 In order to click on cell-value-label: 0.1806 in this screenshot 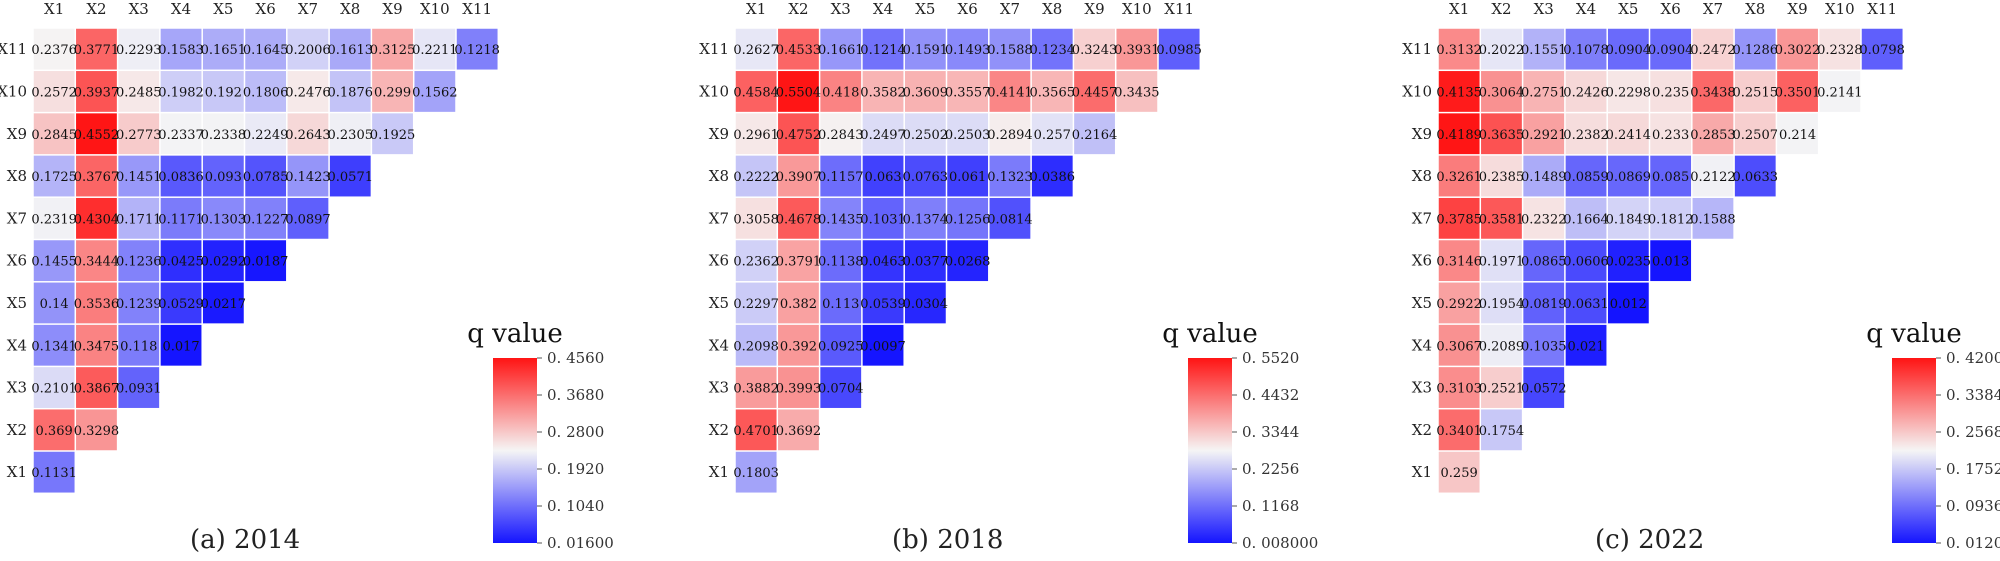, I will do `click(266, 92)`.